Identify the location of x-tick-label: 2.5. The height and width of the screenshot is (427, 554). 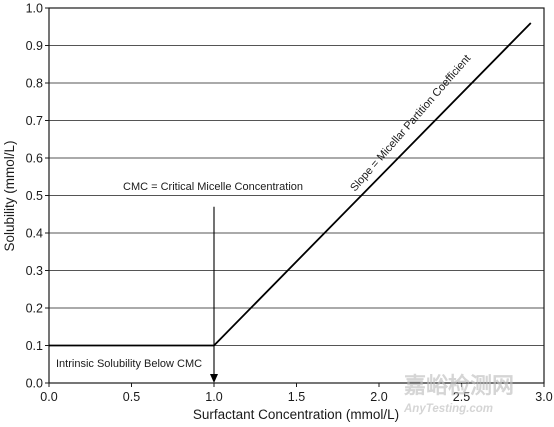
(461, 397).